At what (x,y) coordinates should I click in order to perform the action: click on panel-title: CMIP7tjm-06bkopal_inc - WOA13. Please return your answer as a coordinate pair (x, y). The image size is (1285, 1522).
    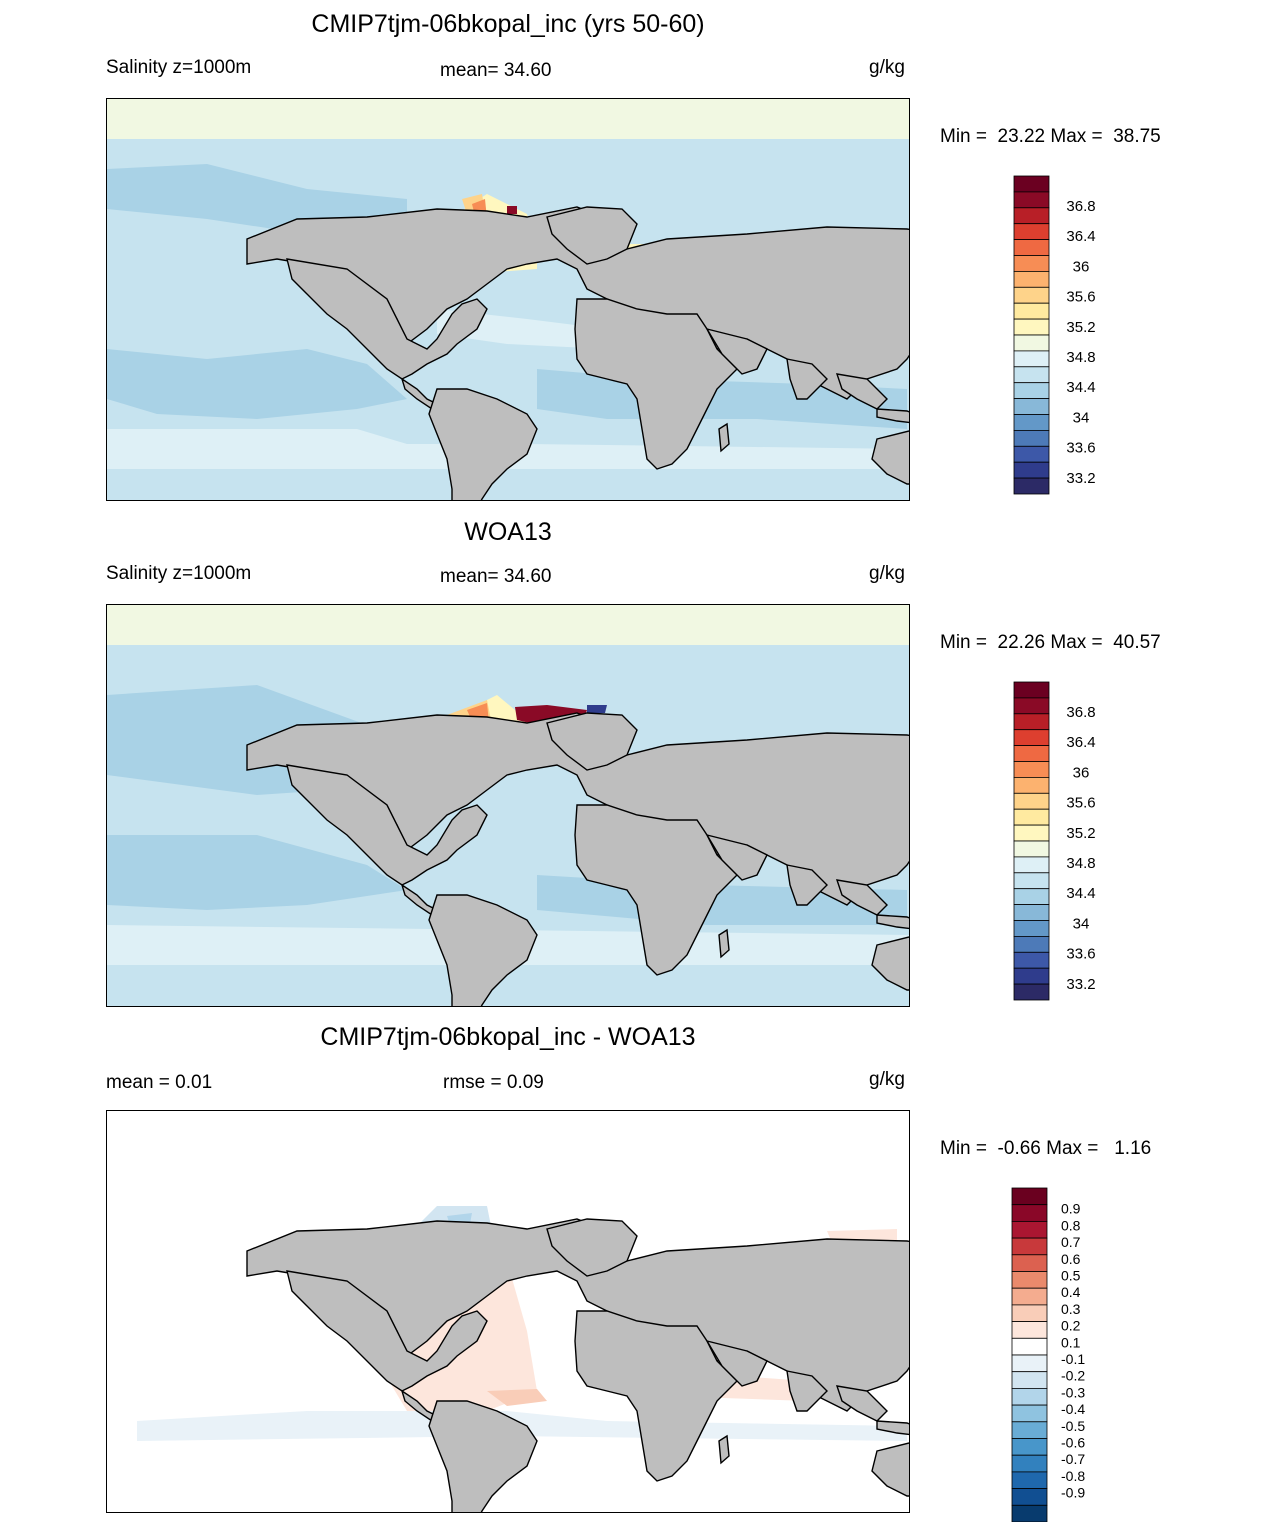
    Looking at the image, I should click on (508, 1037).